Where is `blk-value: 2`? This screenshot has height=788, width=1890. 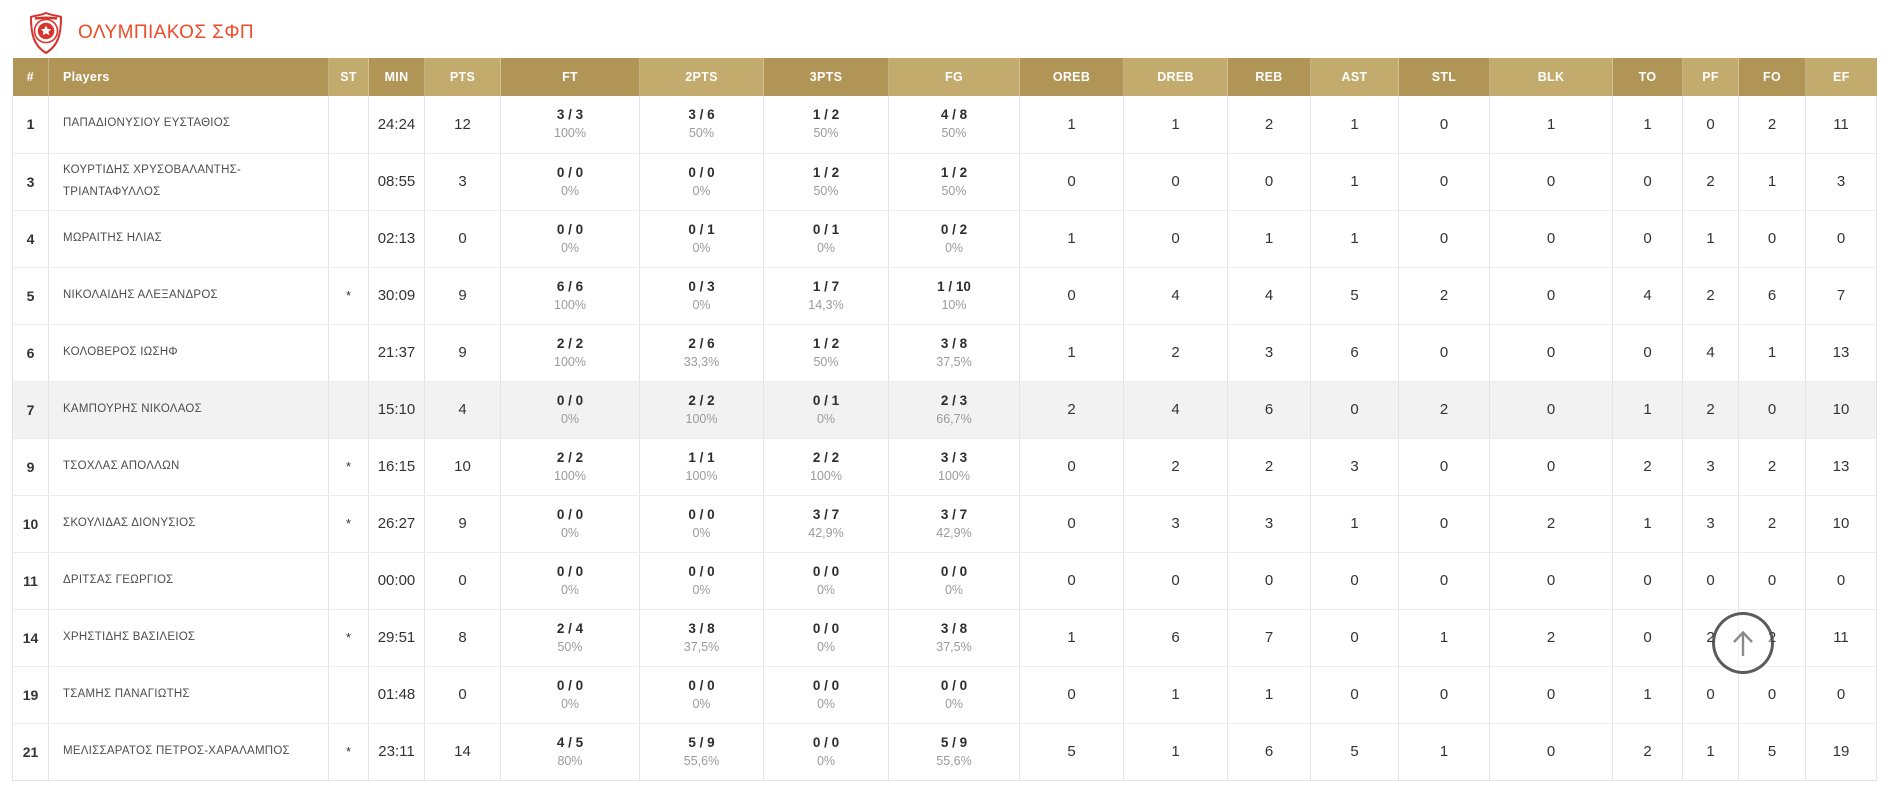
blk-value: 2 is located at coordinates (1551, 638).